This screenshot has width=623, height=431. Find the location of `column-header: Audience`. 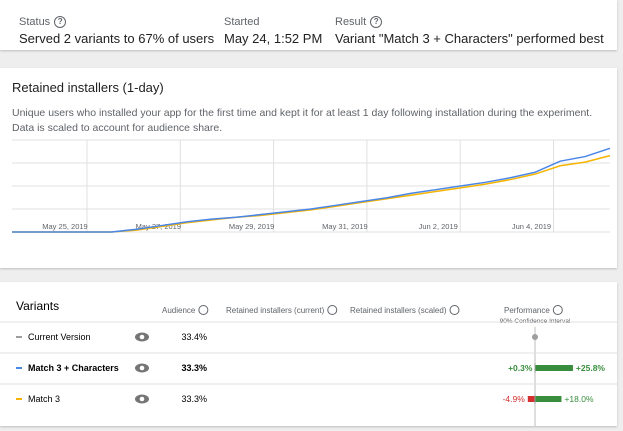

column-header: Audience is located at coordinates (179, 310).